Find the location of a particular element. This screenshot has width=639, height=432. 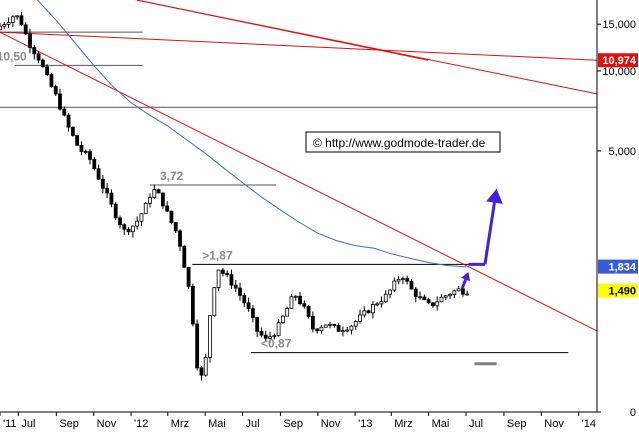

watermark-text: © http://www.godmode-trader.de is located at coordinates (399, 143).